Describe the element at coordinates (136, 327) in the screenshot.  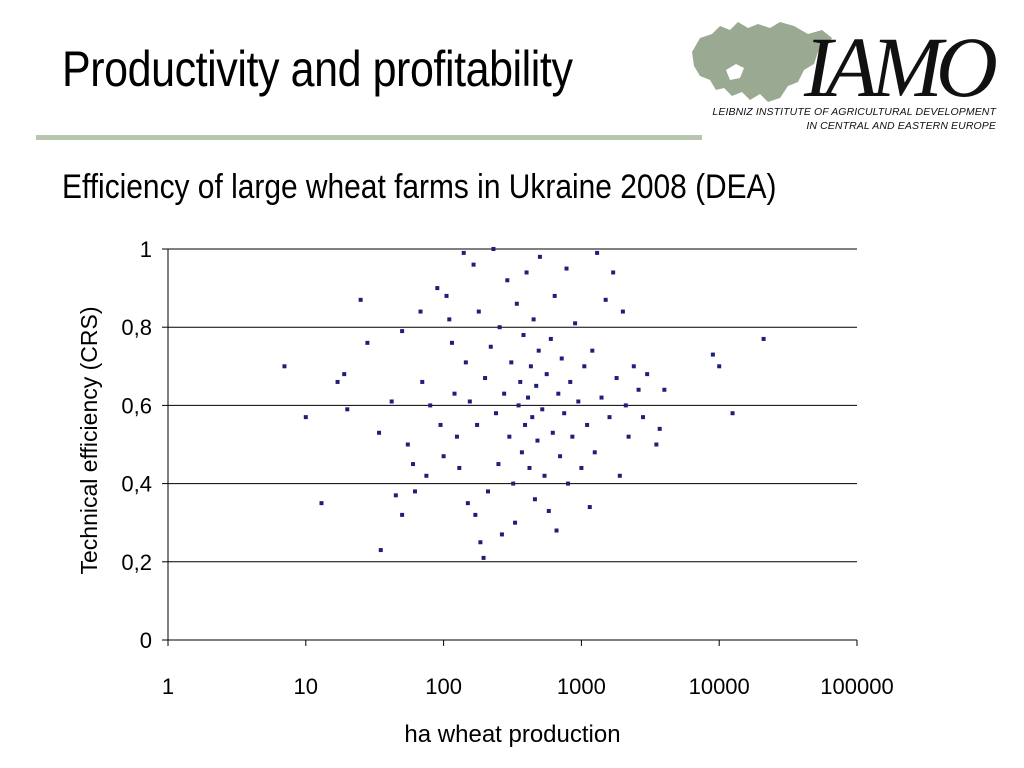
I see `y-tick-label: 0,8` at that location.